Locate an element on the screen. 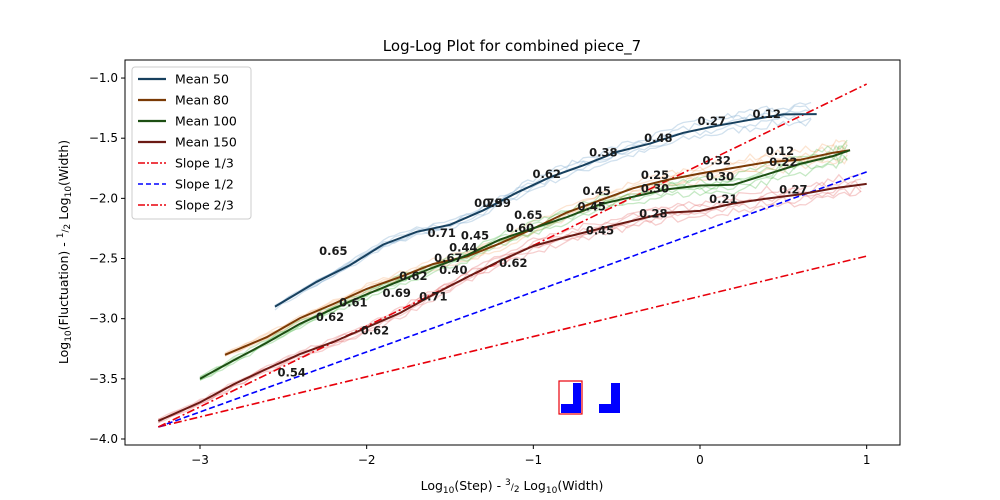  slope-annotation: 0.32 is located at coordinates (716, 161).